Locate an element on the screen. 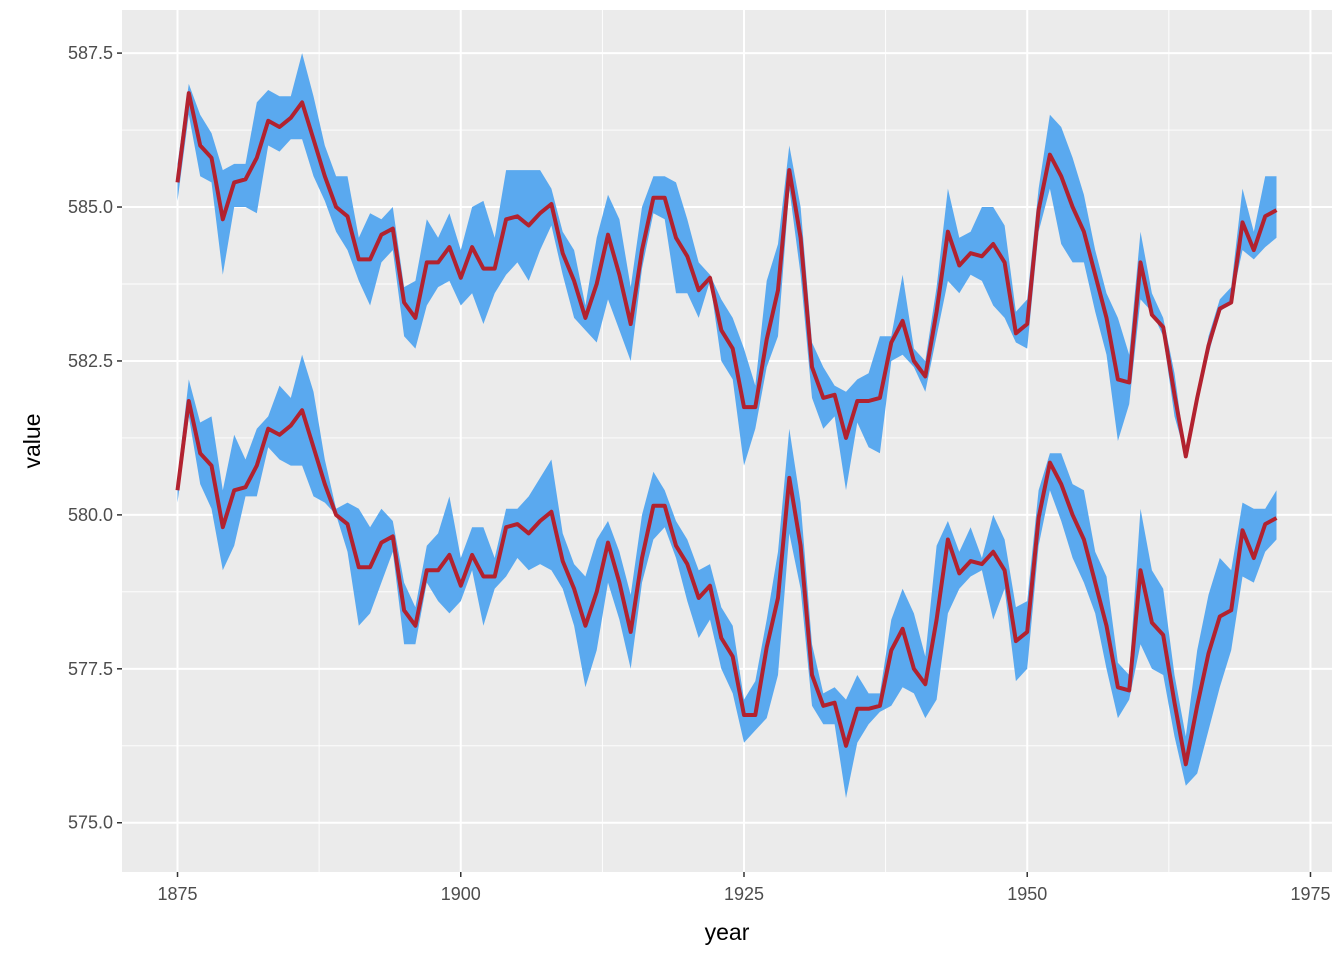 This screenshot has height=960, width=1344. y-tick-label: 585.0 is located at coordinates (90, 207).